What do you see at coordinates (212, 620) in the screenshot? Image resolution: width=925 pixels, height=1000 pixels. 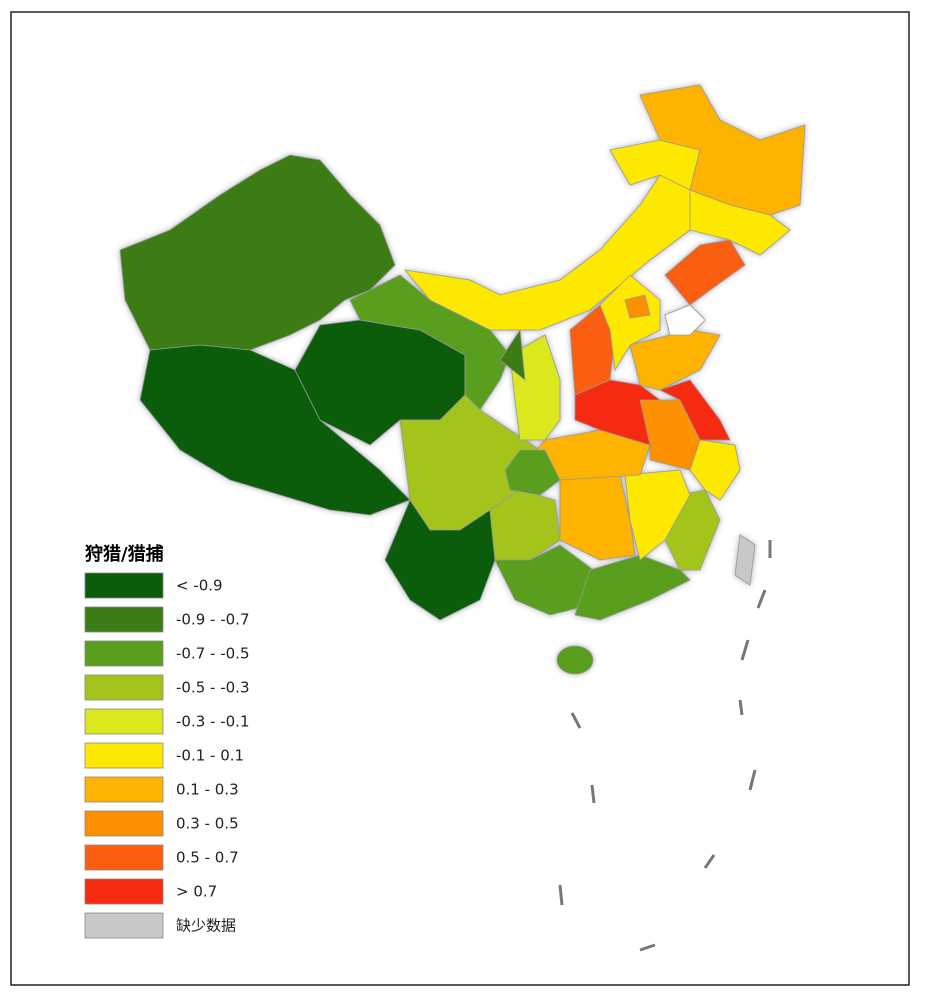 I see `legend-label: -0.9 - -0.7` at bounding box center [212, 620].